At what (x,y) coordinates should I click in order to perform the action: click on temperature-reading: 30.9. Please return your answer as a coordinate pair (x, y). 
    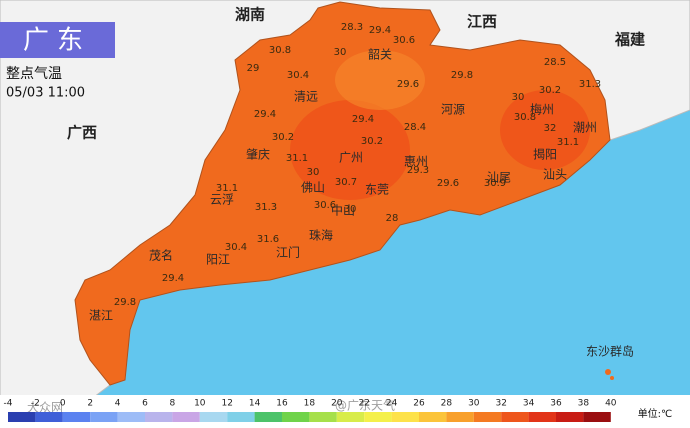
    Looking at the image, I should click on (495, 183).